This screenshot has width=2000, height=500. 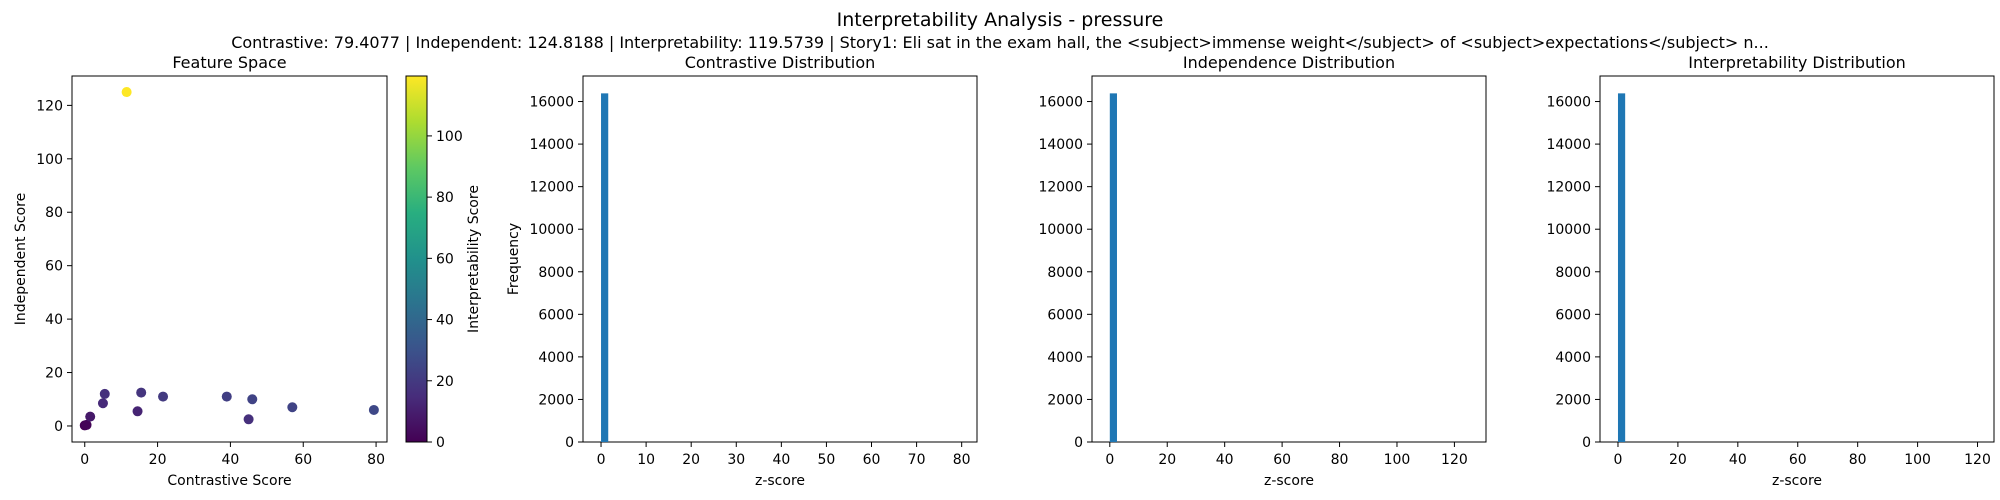 What do you see at coordinates (474, 259) in the screenshot?
I see `colorbar-label: Interpretability Score` at bounding box center [474, 259].